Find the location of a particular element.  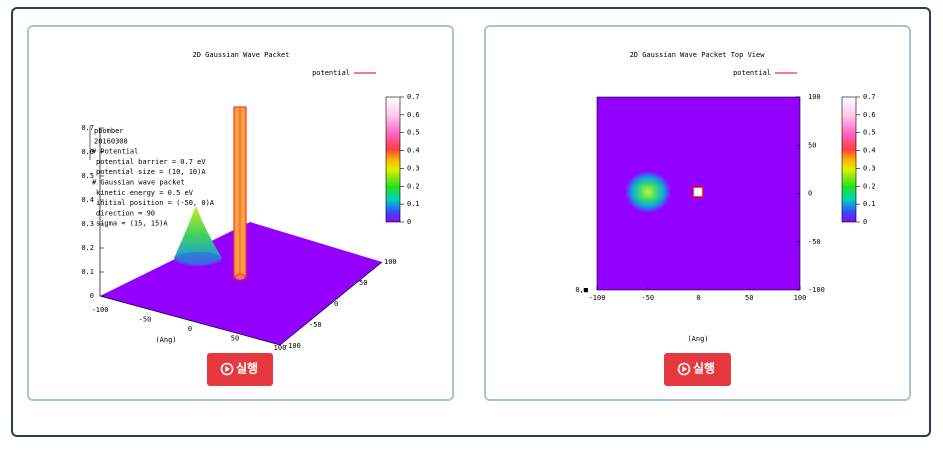

note: potential size = (10, 10)A is located at coordinates (151, 172).